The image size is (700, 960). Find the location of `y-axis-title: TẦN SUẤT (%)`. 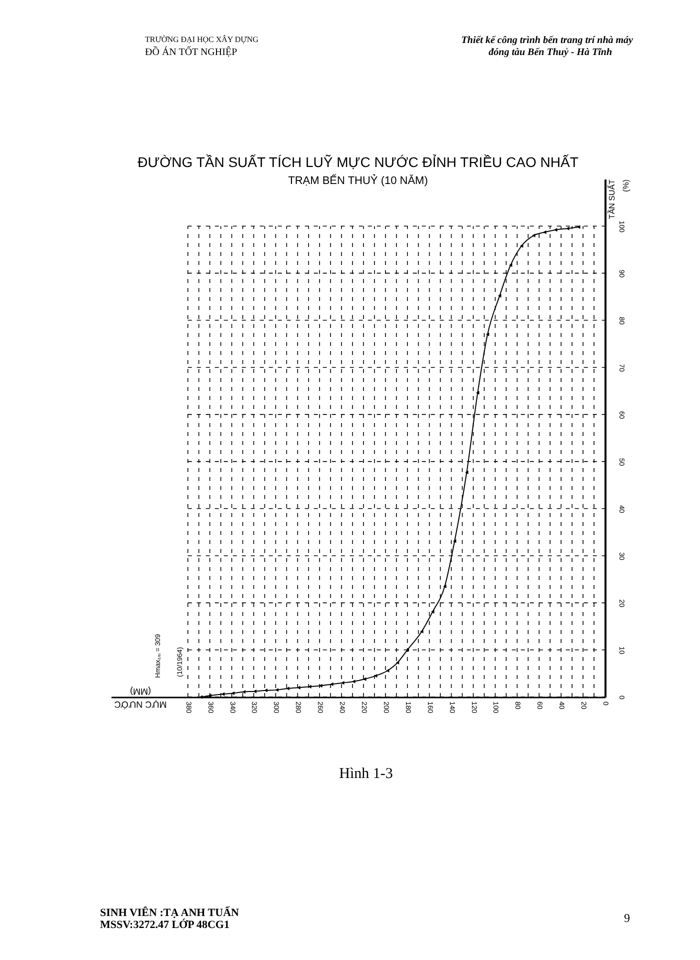

y-axis-title: TẦN SUẤT (%) is located at coordinates (618, 199).